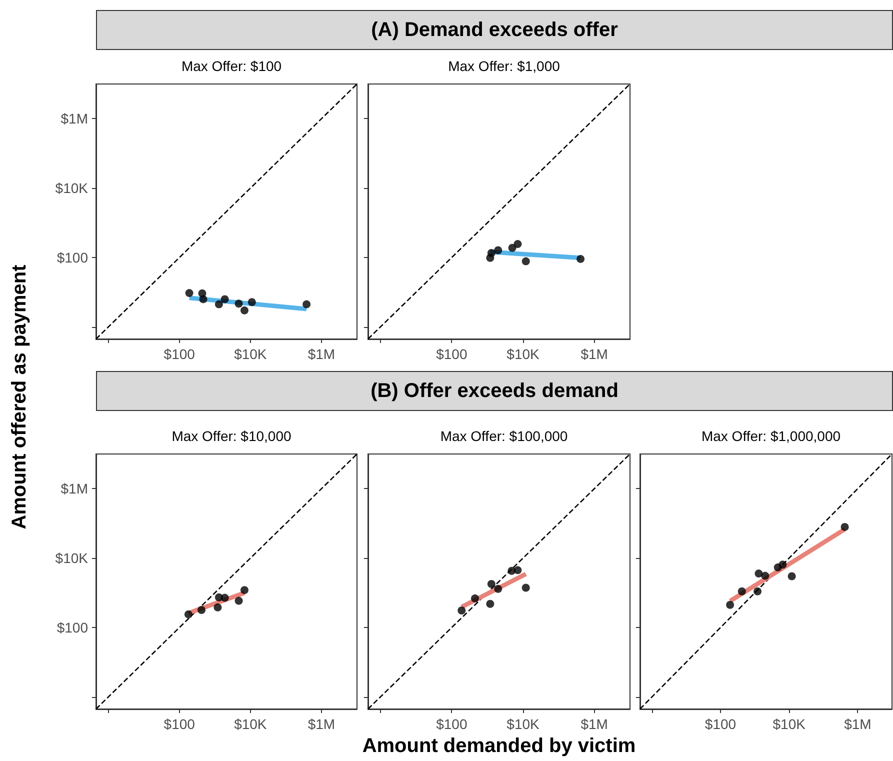 Image resolution: width=893 pixels, height=761 pixels. Describe the element at coordinates (20, 397) in the screenshot. I see `y-axis-title: Amount offered as payment` at that location.